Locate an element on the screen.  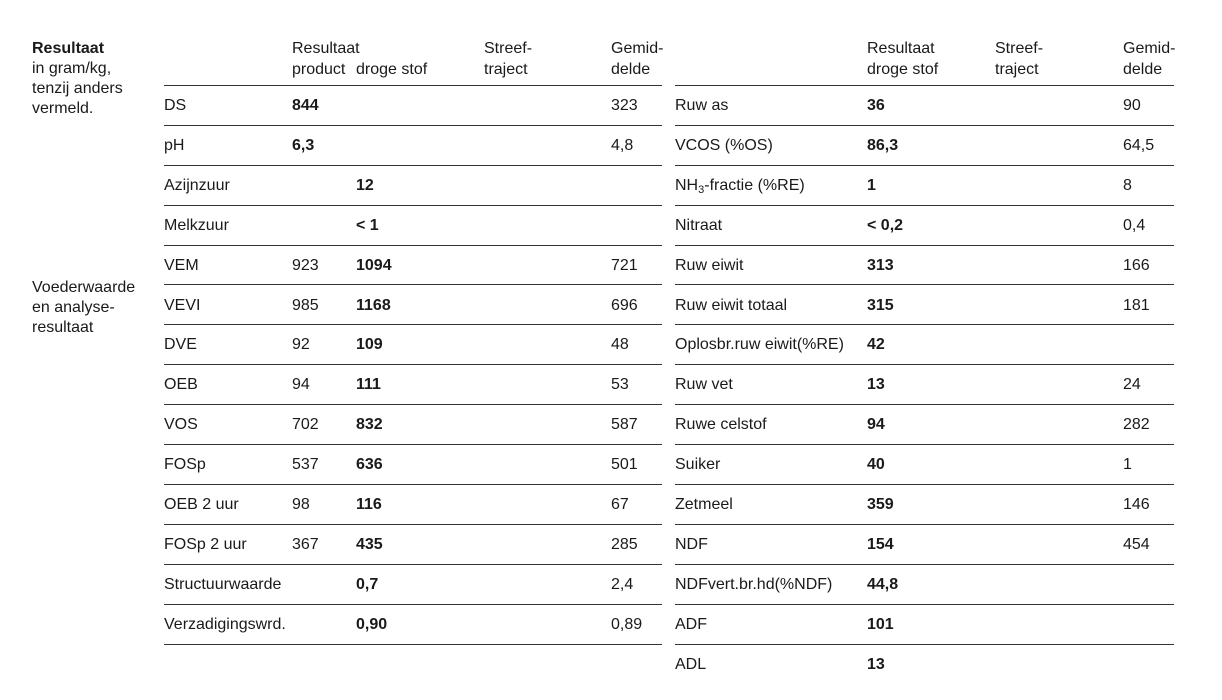
right-header-result: Resultaat droge stof is located at coordinates (902, 59).